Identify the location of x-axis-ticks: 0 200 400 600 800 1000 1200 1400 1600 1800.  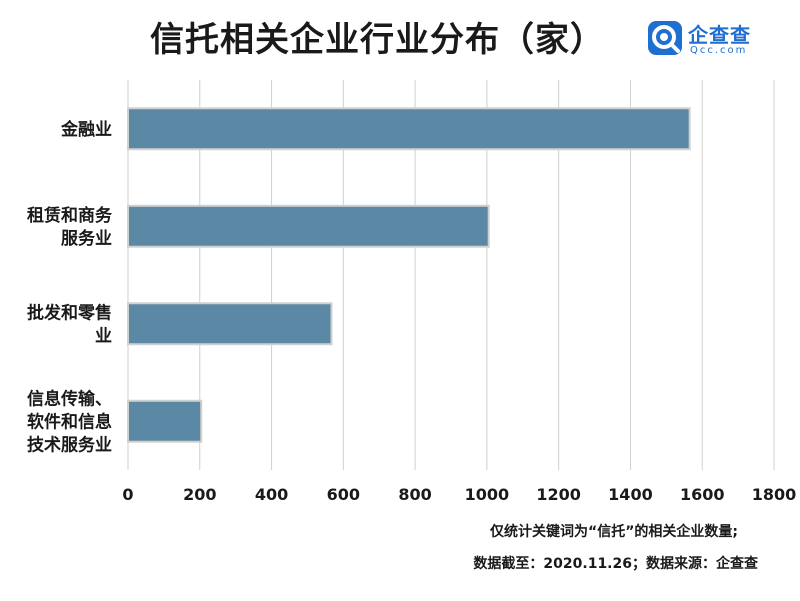
(459, 494).